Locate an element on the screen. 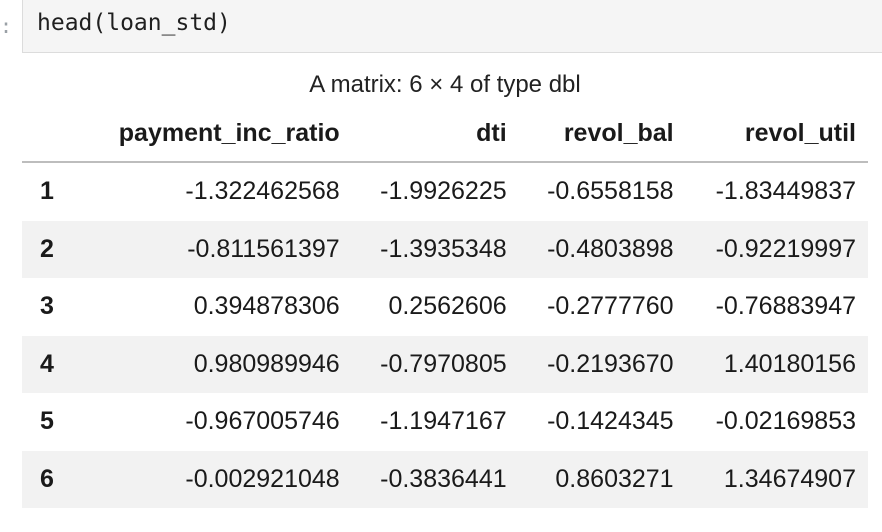 This screenshot has width=882, height=532. column-header: revol_bal is located at coordinates (602, 134).